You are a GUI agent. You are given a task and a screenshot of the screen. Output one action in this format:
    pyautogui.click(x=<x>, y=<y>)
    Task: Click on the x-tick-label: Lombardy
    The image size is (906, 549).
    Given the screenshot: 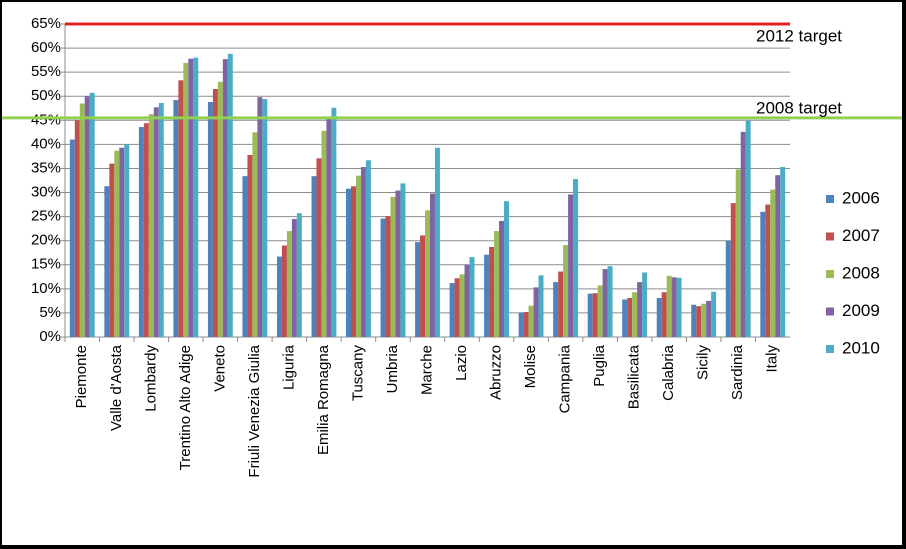 What is the action you would take?
    pyautogui.click(x=150, y=378)
    